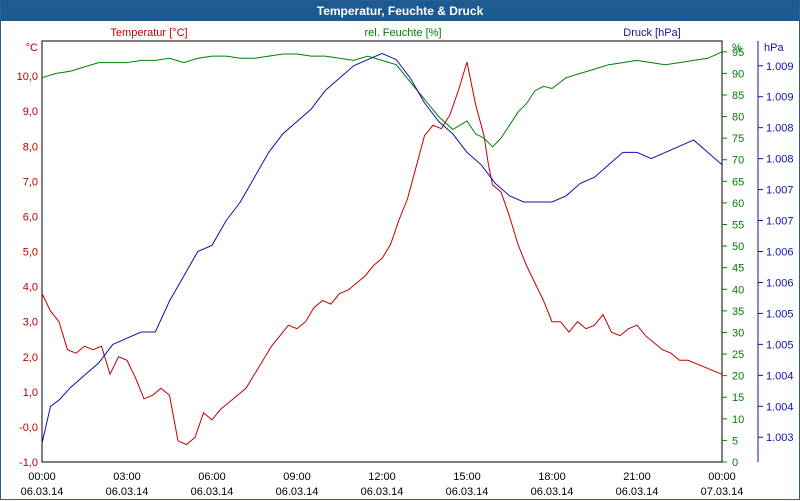  I want to click on y-right1-tick-label: 5, so click(735, 441).